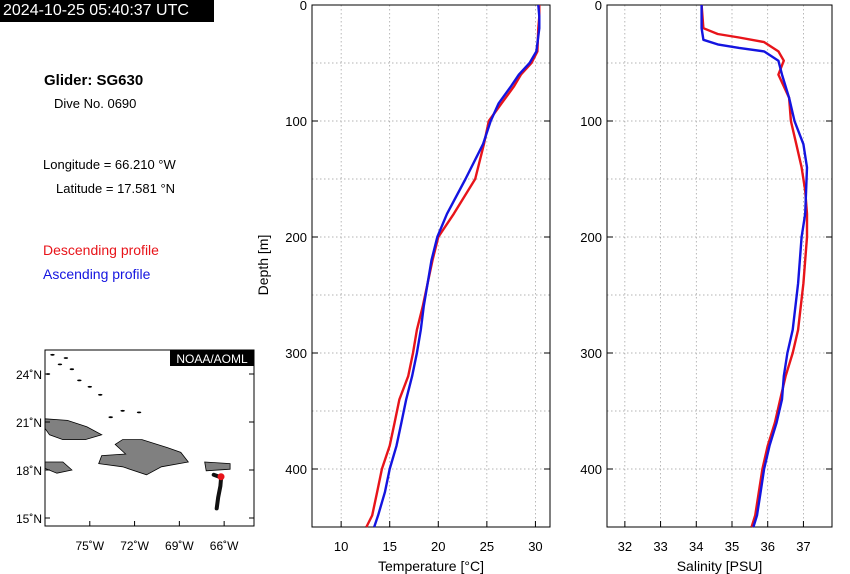 This screenshot has height=574, width=850. Describe the element at coordinates (109, 164) in the screenshot. I see `longitude-readout: Longitude = 66.210 °W` at that location.